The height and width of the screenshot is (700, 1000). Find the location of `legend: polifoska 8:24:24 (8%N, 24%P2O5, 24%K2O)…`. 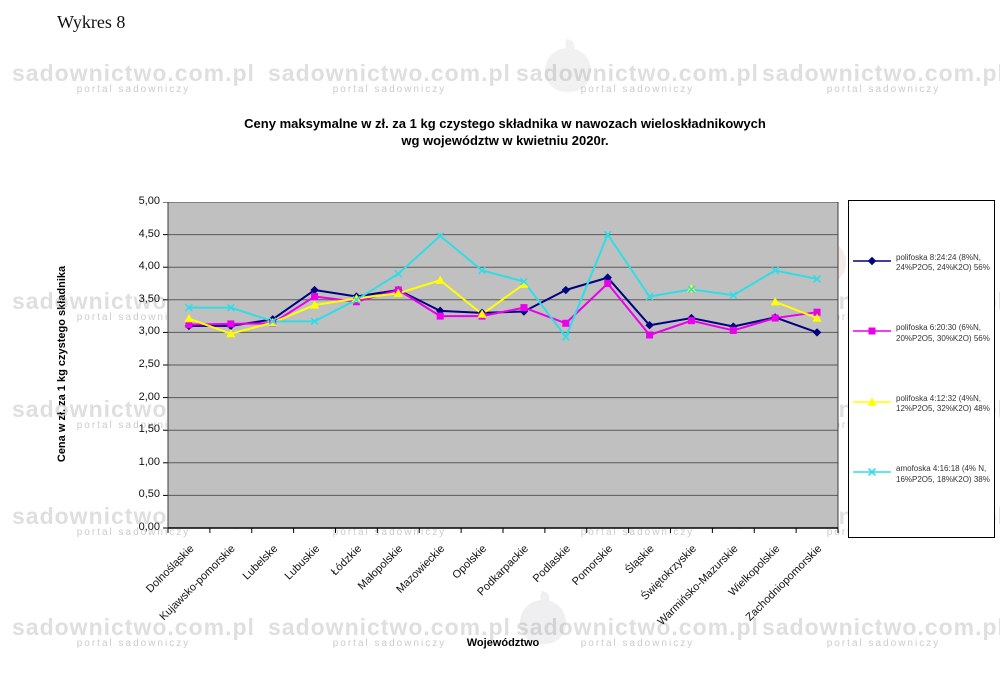

legend: polifoska 8:24:24 (8%N, 24%P2O5, 24%K2O)… is located at coordinates (921, 369).